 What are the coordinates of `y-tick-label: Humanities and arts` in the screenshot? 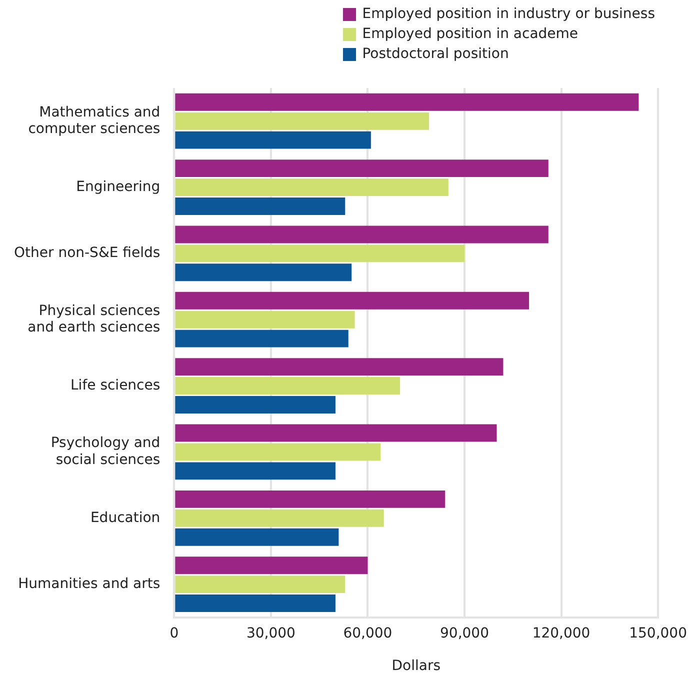 It's located at (89, 584).